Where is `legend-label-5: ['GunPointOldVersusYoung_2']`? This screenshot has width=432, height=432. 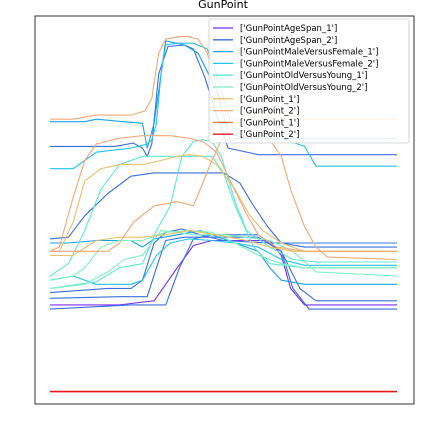 legend-label-5: ['GunPointOldVersusYoung_2'] is located at coordinates (303, 88).